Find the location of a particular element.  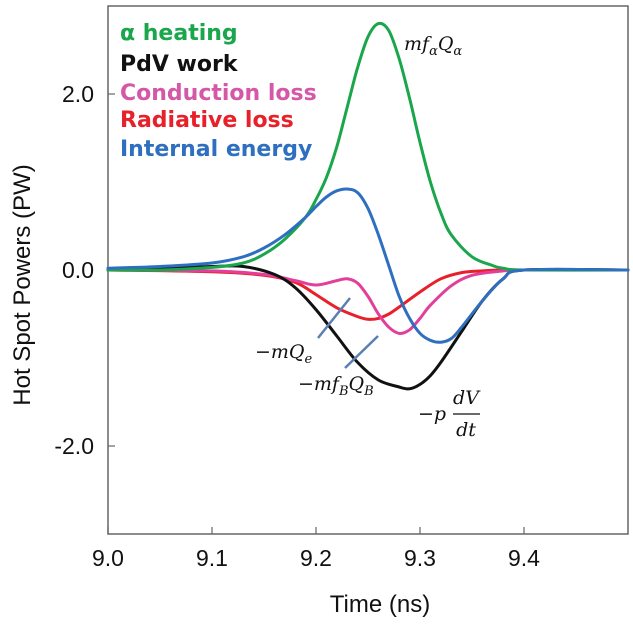

annotation-alpha-heating: mfαQα is located at coordinates (433, 46).